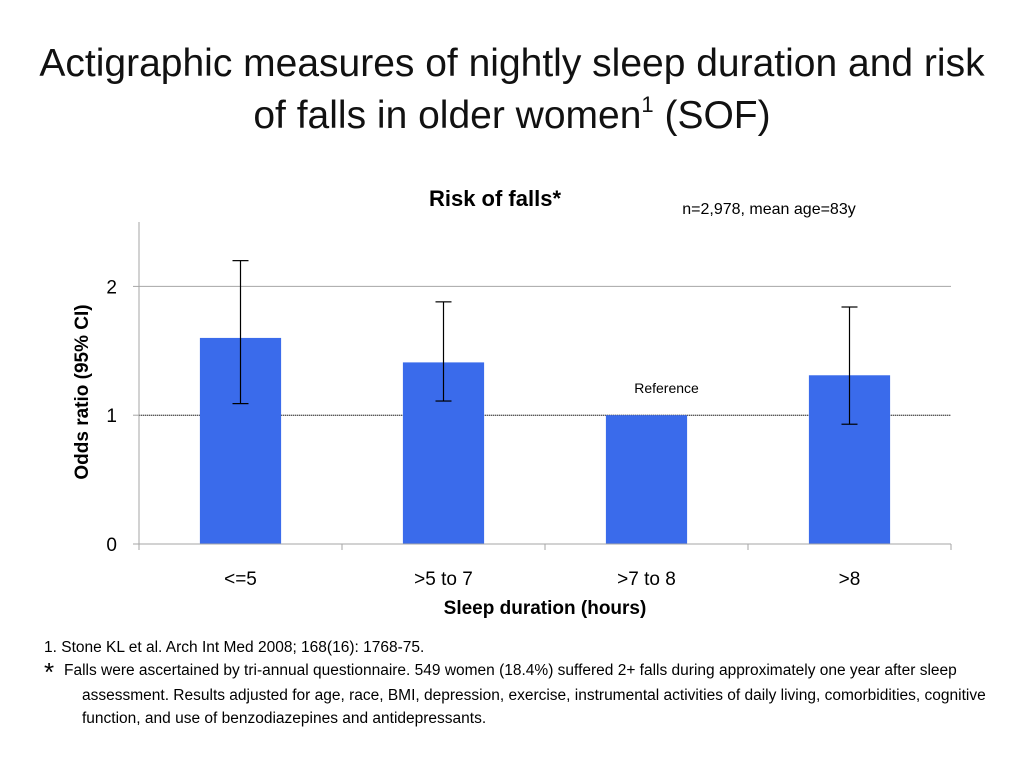 This screenshot has height=768, width=1024. I want to click on slide-title-superscript: 1, so click(647, 104).